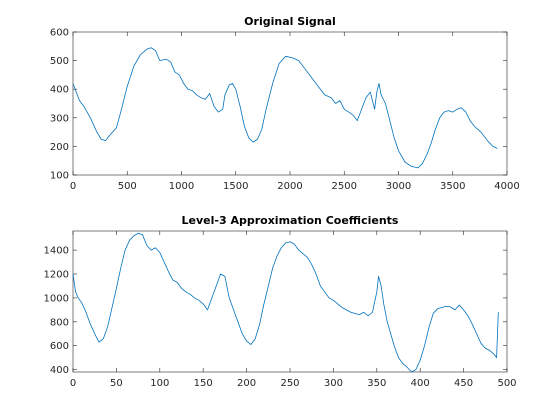 This screenshot has height=420, width=560. Describe the element at coordinates (56, 251) in the screenshot. I see `bottom-y-tick-label: 1400` at that location.